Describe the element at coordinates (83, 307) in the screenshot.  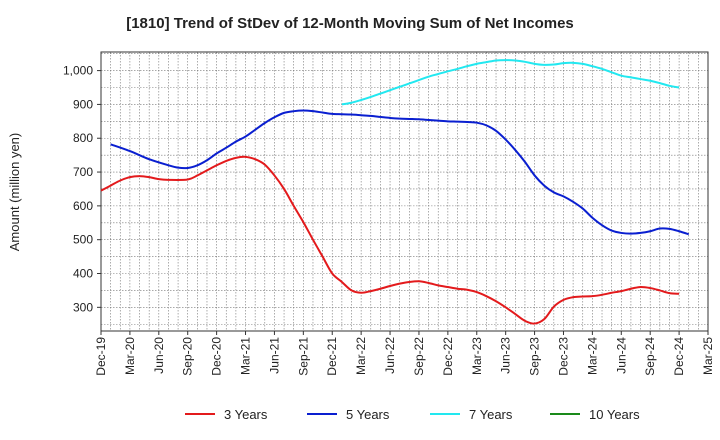
I see `y-tick-label: 300` at that location.